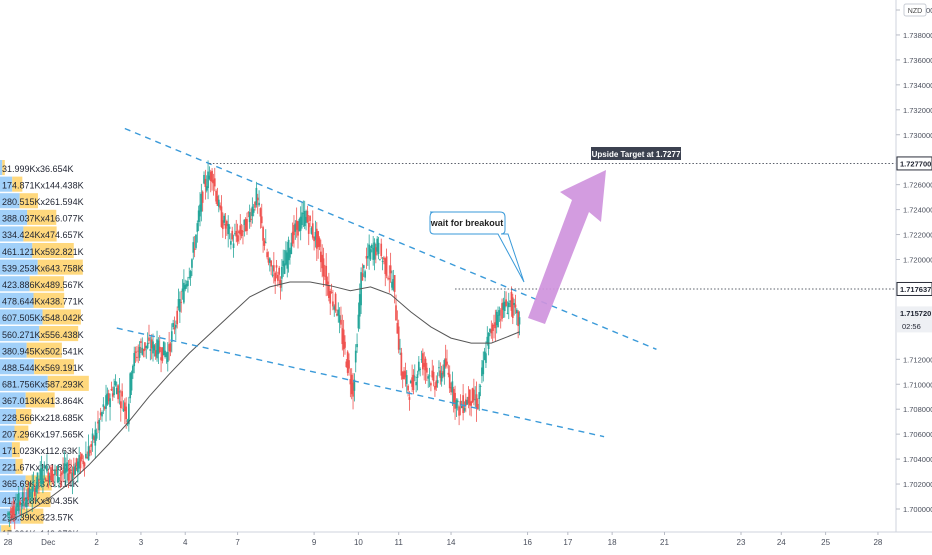 The width and height of the screenshot is (932, 555). Describe the element at coordinates (636, 153) in the screenshot. I see `target-label: Upside Target at 1.7277` at that location.